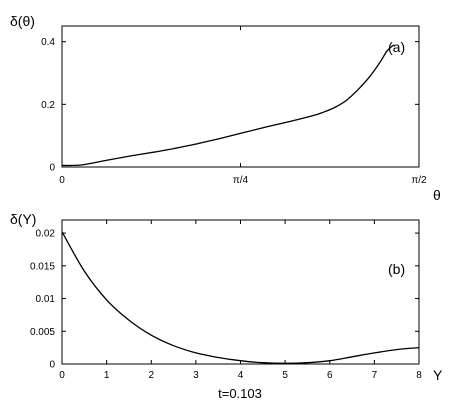 The image size is (463, 409). What do you see at coordinates (419, 375) in the screenshot?
I see `x-tick-label-b: 8` at bounding box center [419, 375].